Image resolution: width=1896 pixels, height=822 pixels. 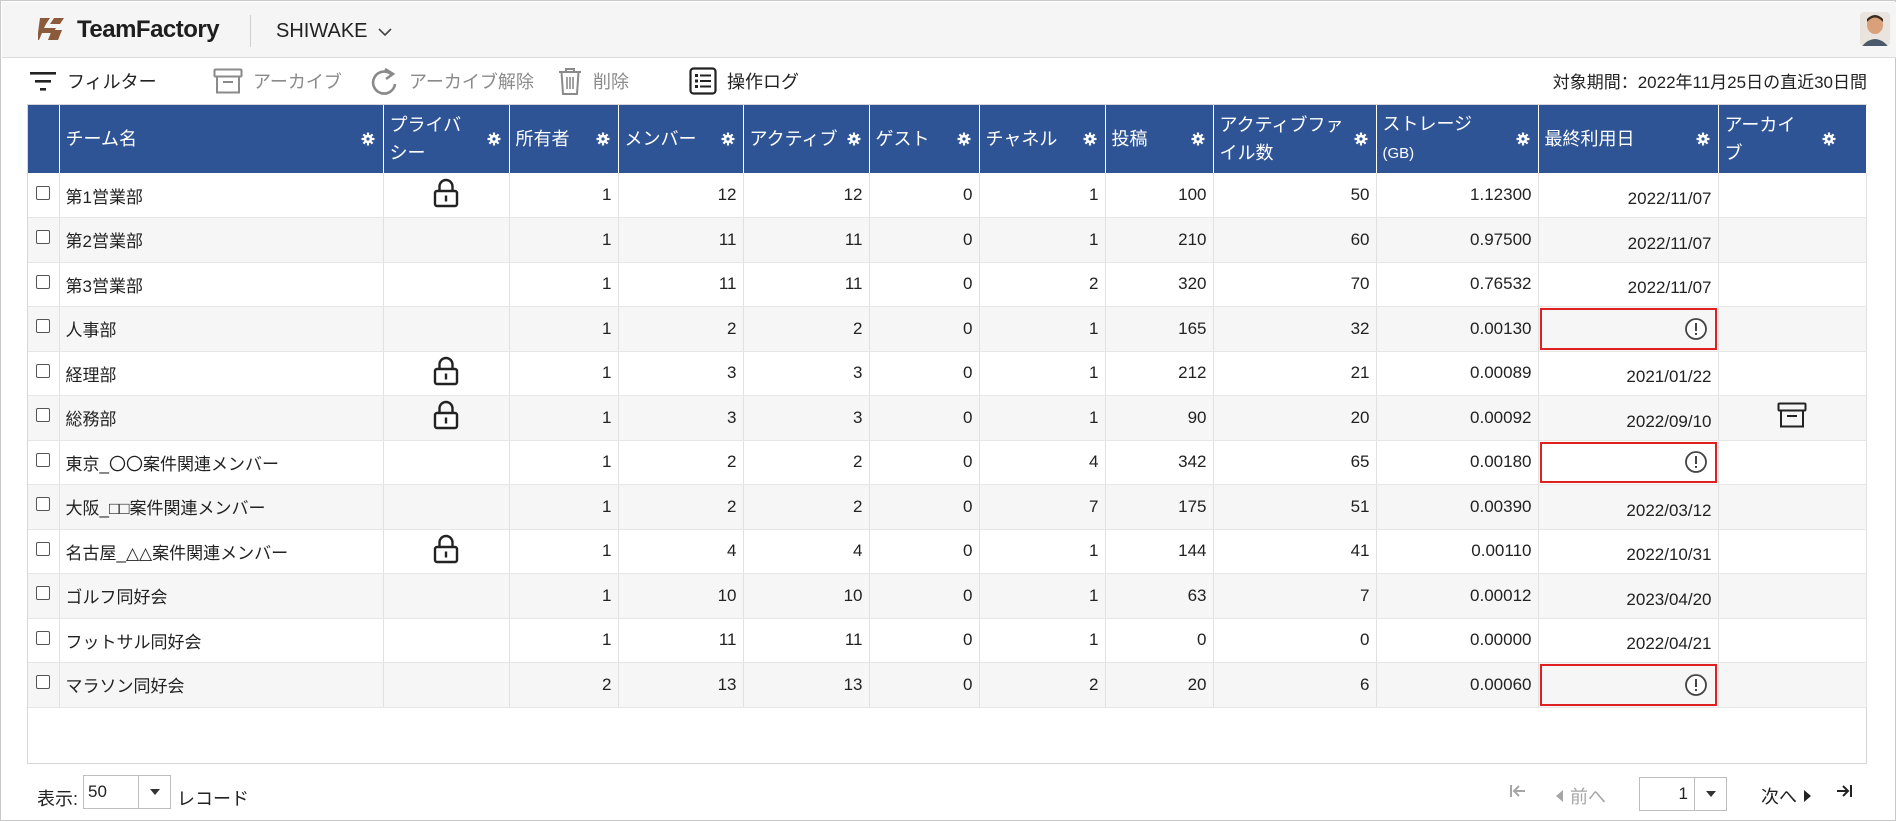 What do you see at coordinates (947, 373) in the screenshot?
I see `table-row: 経理部 1 3 3 0 1 212 21 0.00089 2021/01/22` at bounding box center [947, 373].